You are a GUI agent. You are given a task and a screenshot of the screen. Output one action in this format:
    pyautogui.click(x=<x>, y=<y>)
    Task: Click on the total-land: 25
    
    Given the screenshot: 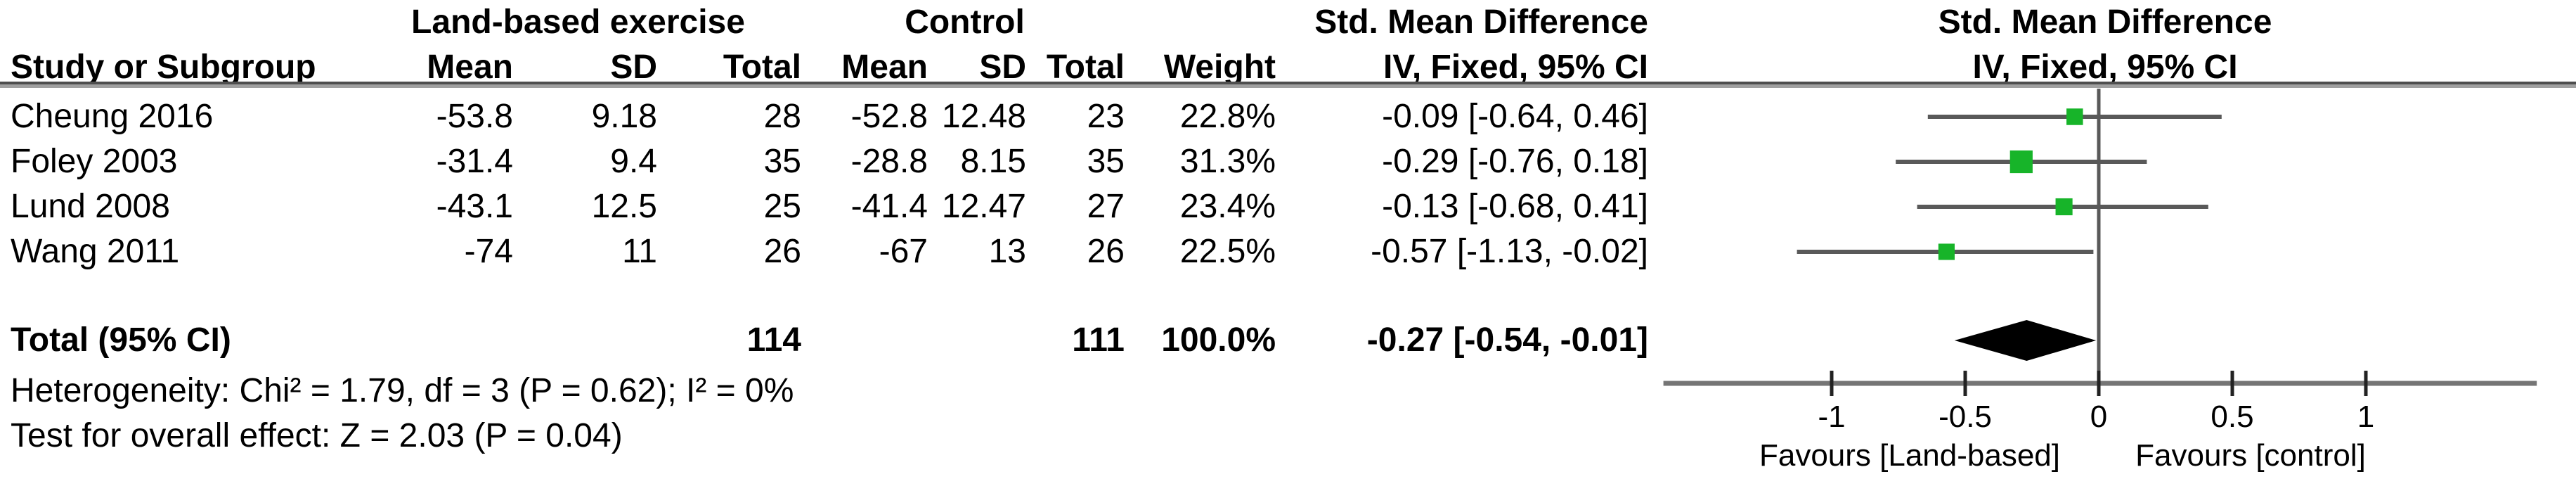 What is the action you would take?
    pyautogui.click(x=782, y=206)
    